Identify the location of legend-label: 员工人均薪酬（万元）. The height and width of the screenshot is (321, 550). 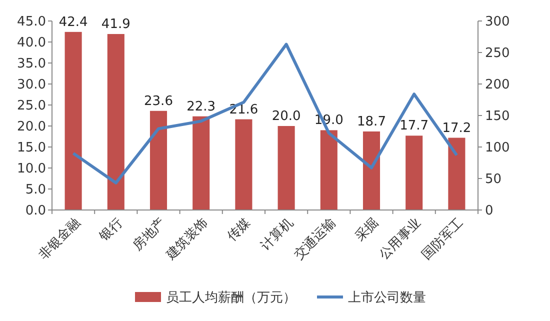
(231, 298).